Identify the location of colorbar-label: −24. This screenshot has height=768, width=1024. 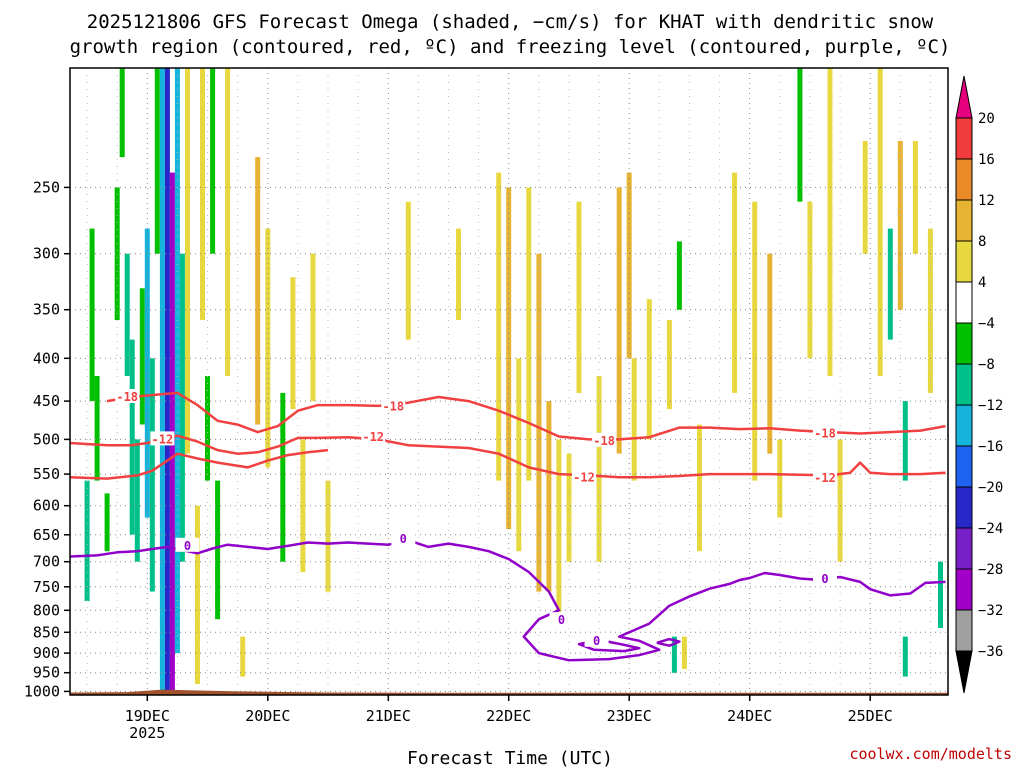
(990, 529).